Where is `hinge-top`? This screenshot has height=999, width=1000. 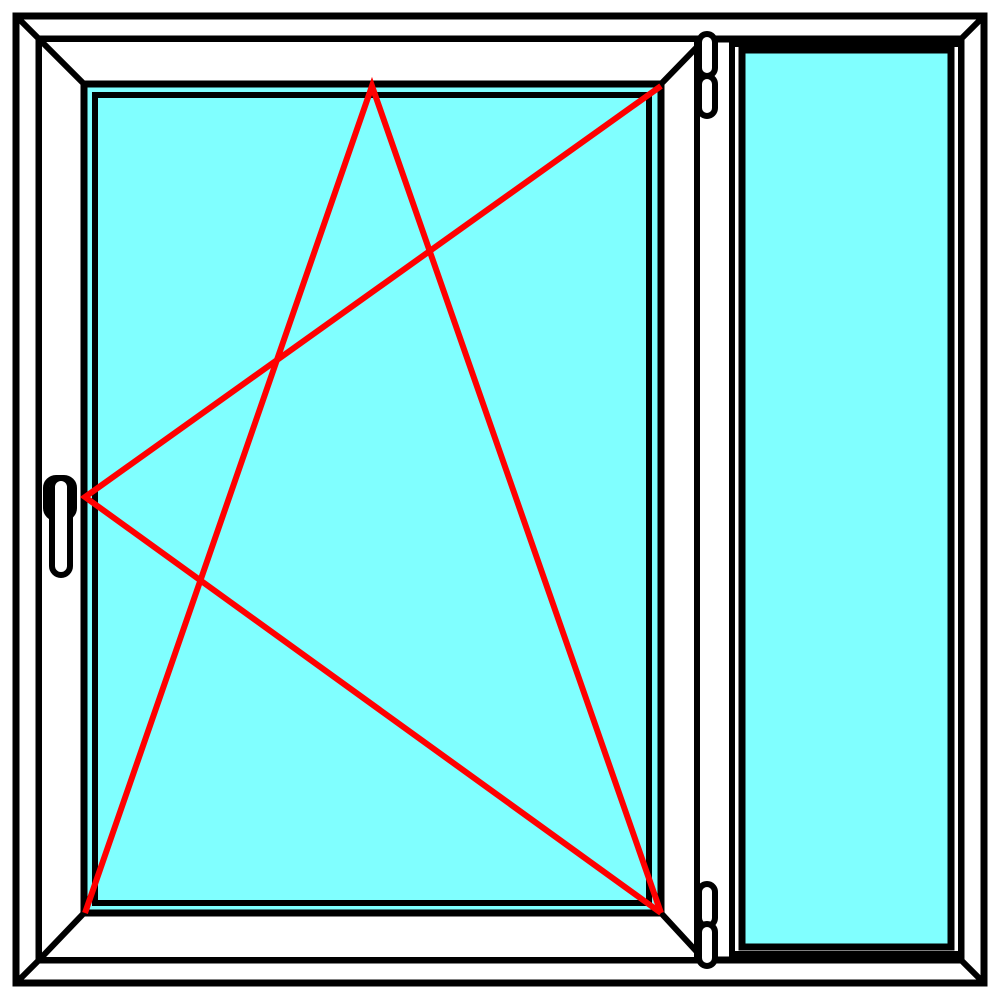 hinge-top is located at coordinates (707, 75).